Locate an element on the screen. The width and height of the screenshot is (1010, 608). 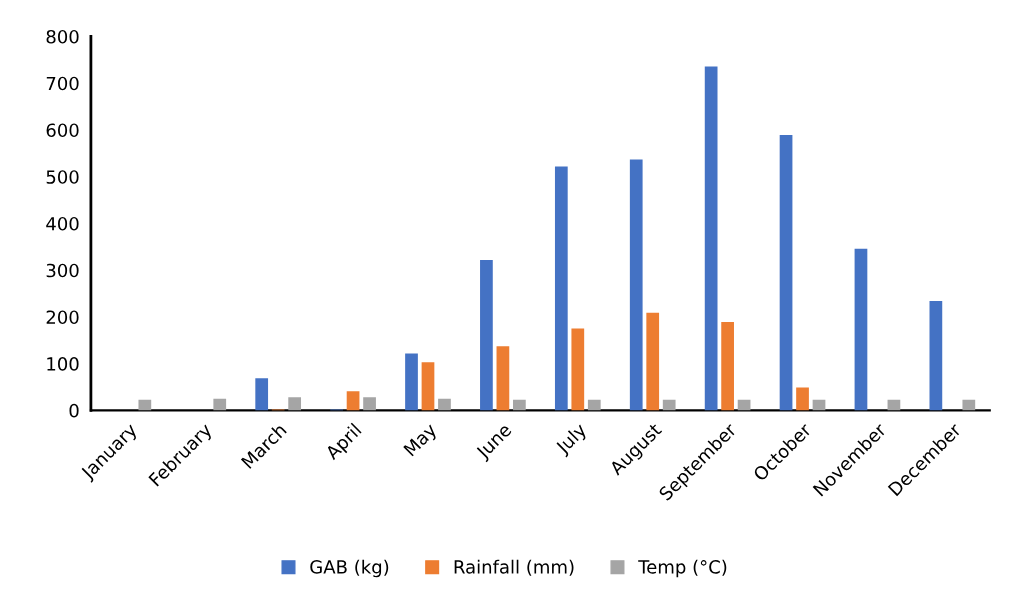
y-tick-label: 500 is located at coordinates (62, 177).